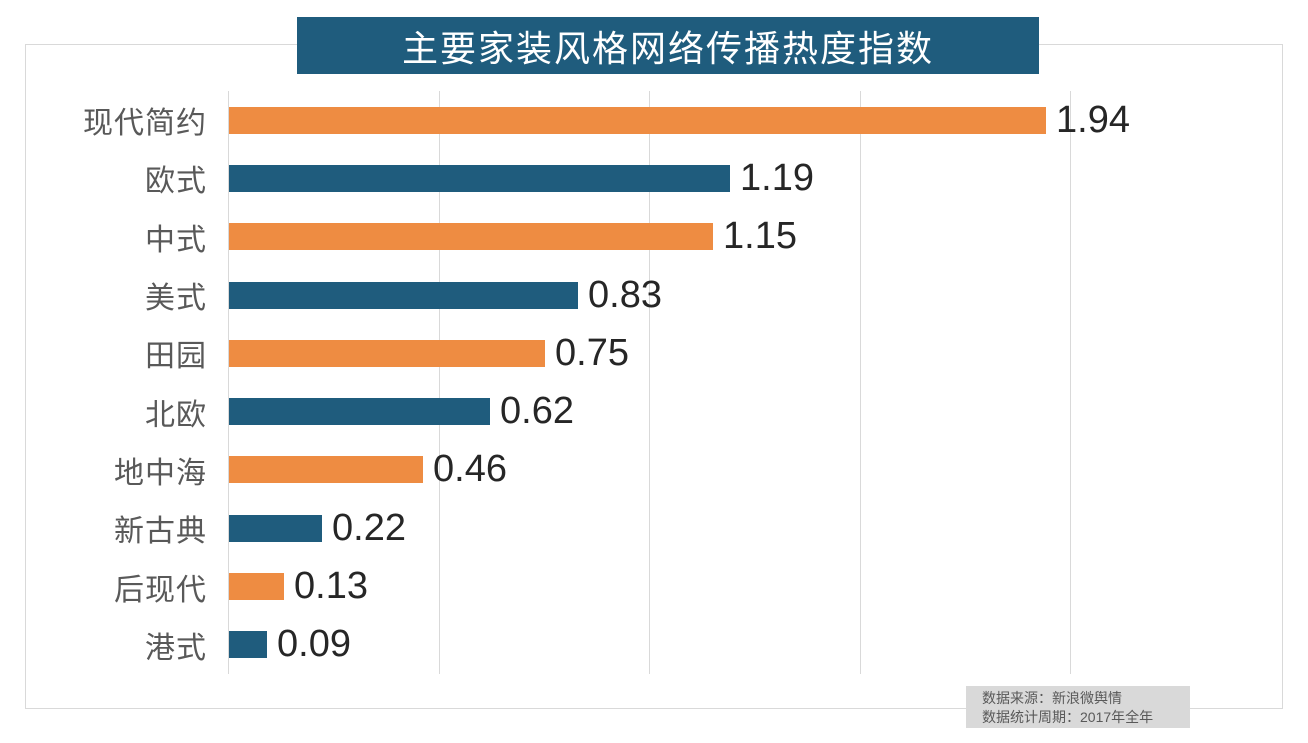 The width and height of the screenshot is (1308, 743). Describe the element at coordinates (654, 412) in the screenshot. I see `bar-row: 北欧 0.62` at that location.